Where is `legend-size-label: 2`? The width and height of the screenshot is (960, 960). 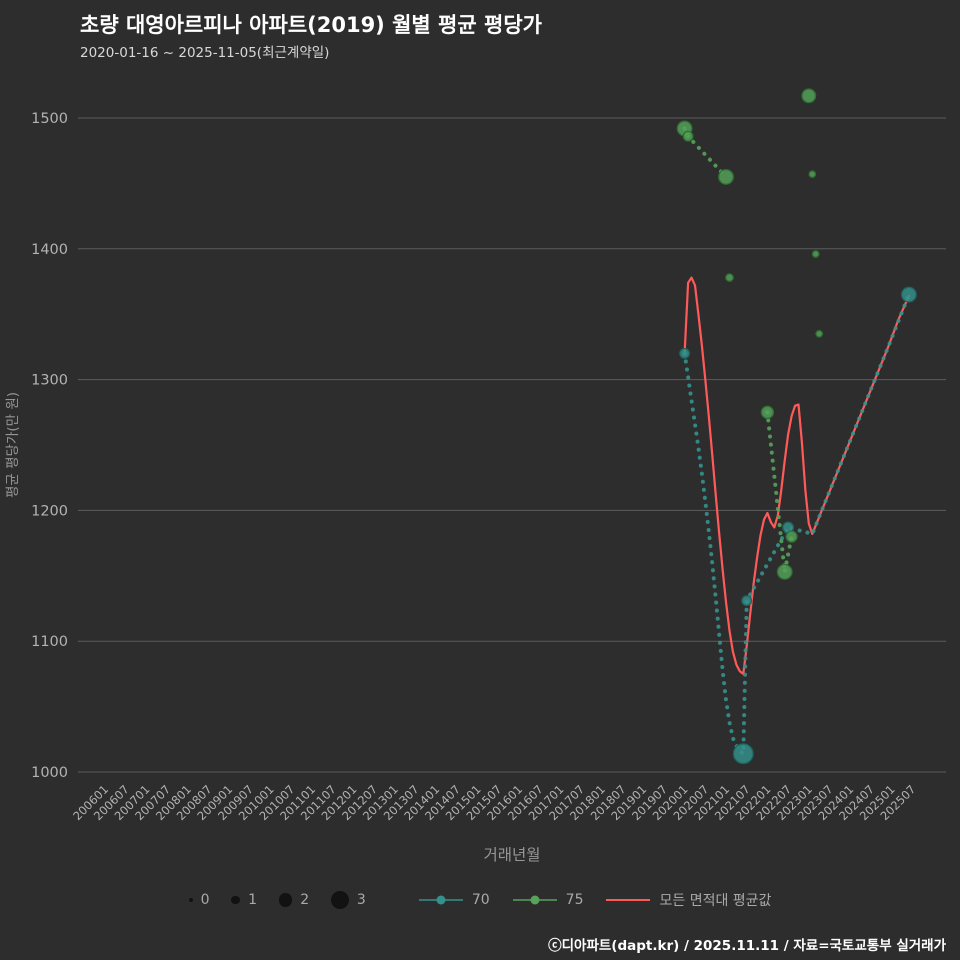 legend-size-label: 2 is located at coordinates (305, 900).